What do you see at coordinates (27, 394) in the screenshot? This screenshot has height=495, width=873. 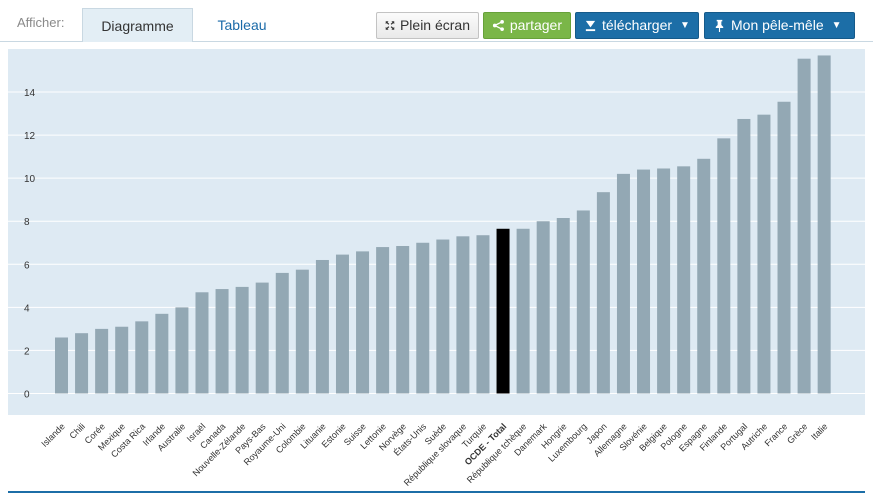 I see `y-tick-label: 0` at bounding box center [27, 394].